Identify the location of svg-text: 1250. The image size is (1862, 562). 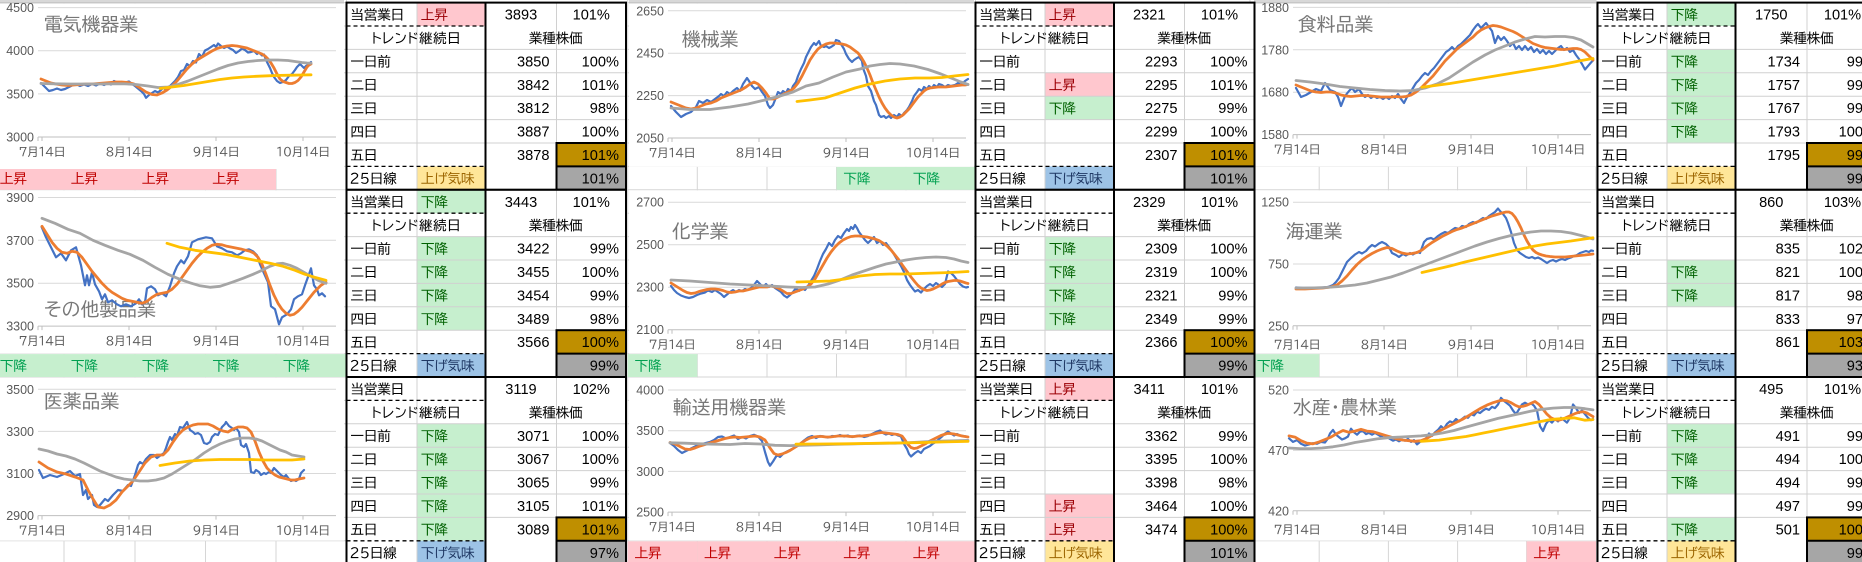
(1275, 203).